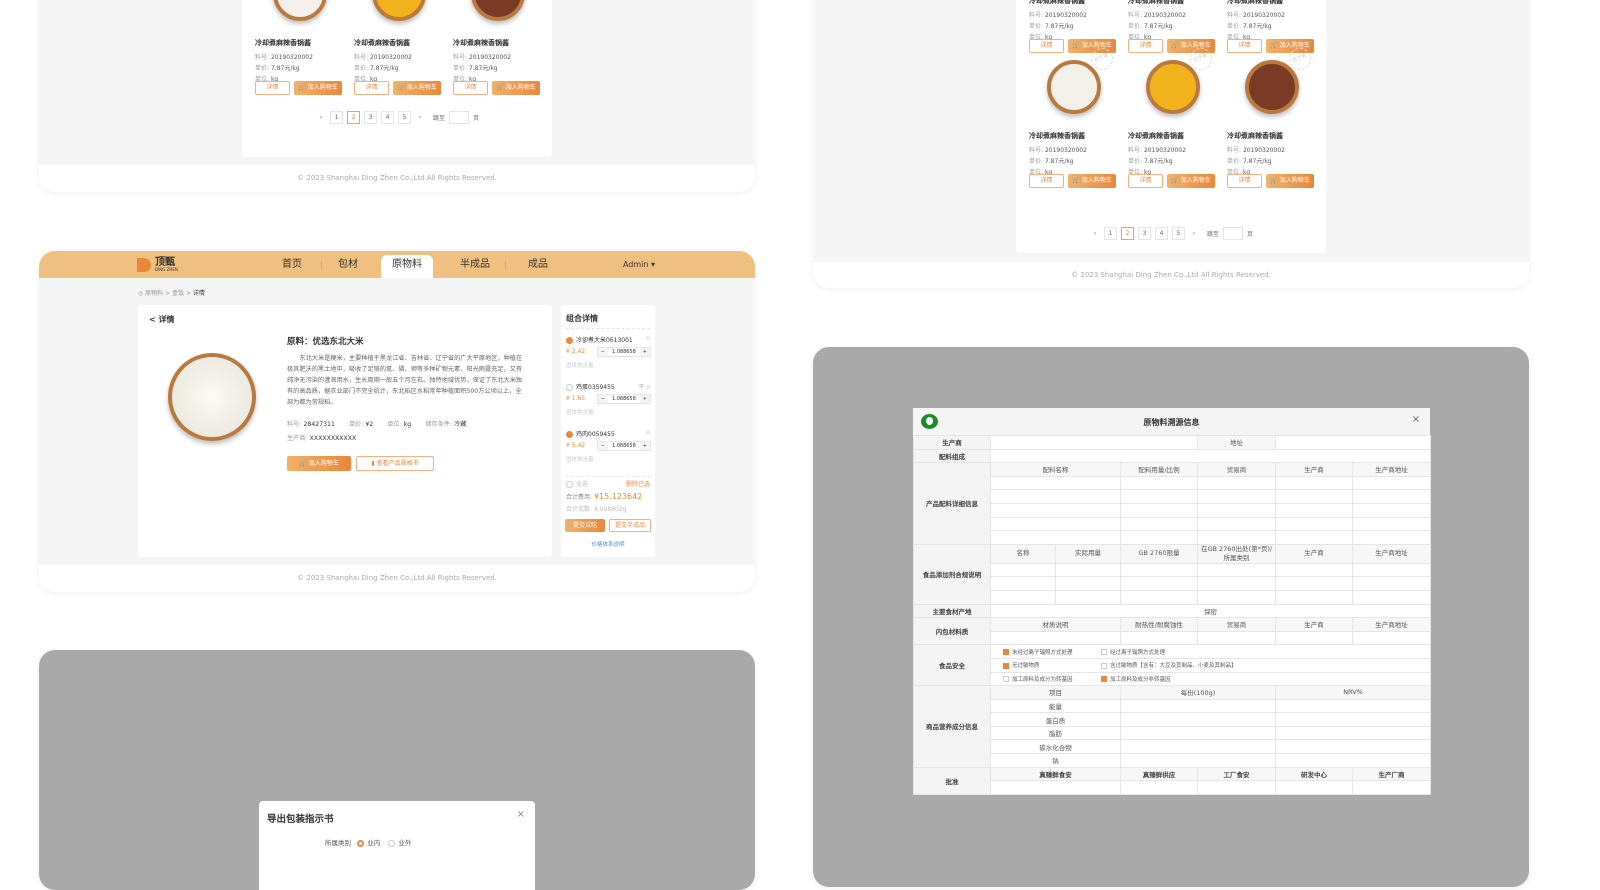  Describe the element at coordinates (1095, 233) in the screenshot. I see `prev-page-button: ‹` at that location.